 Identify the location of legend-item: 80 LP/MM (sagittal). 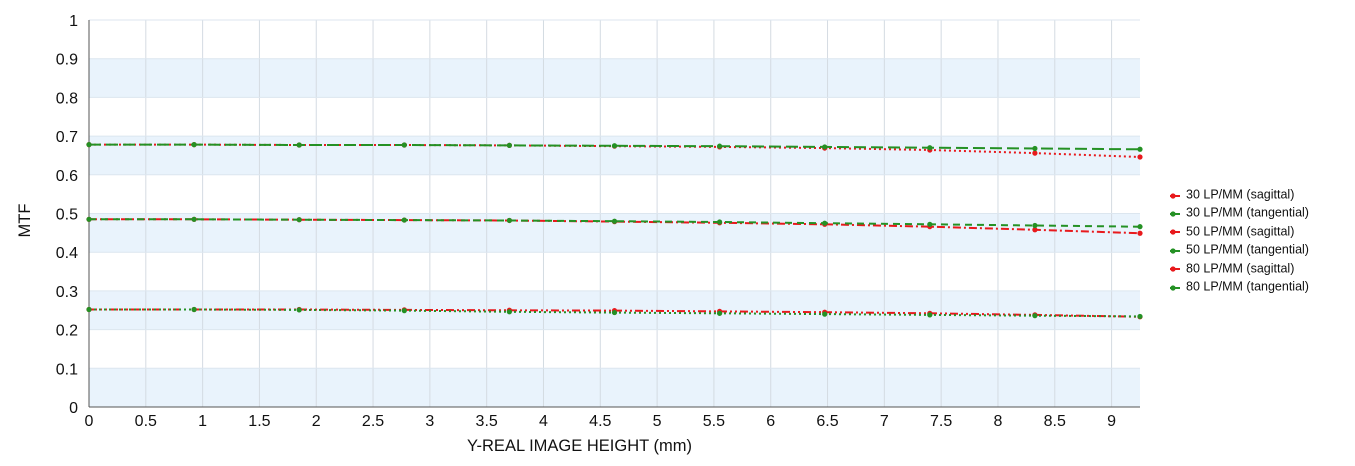
(1260, 268).